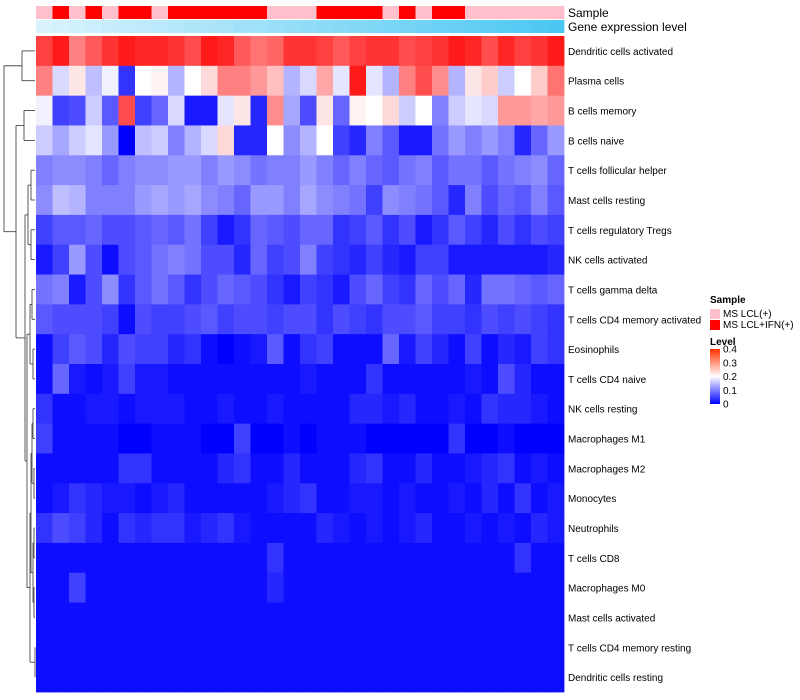 Image resolution: width=800 pixels, height=700 pixels. I want to click on row-label: T cells CD8, so click(594, 559).